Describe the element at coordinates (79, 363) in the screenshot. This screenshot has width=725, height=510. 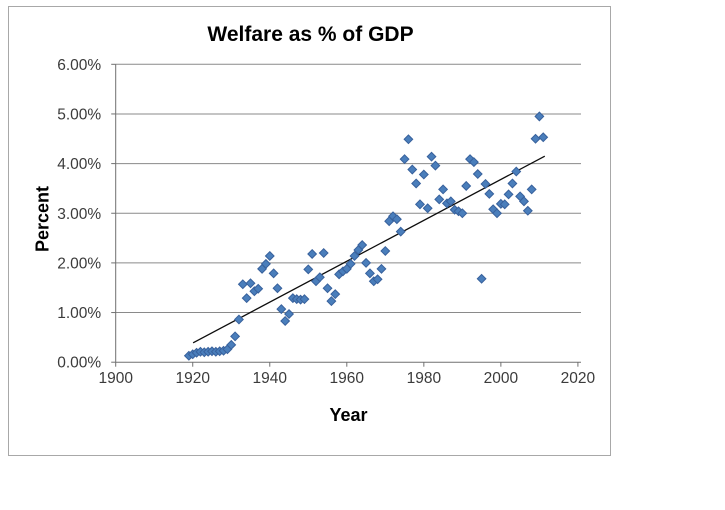
I see `y-tick-label: 0.00%` at that location.